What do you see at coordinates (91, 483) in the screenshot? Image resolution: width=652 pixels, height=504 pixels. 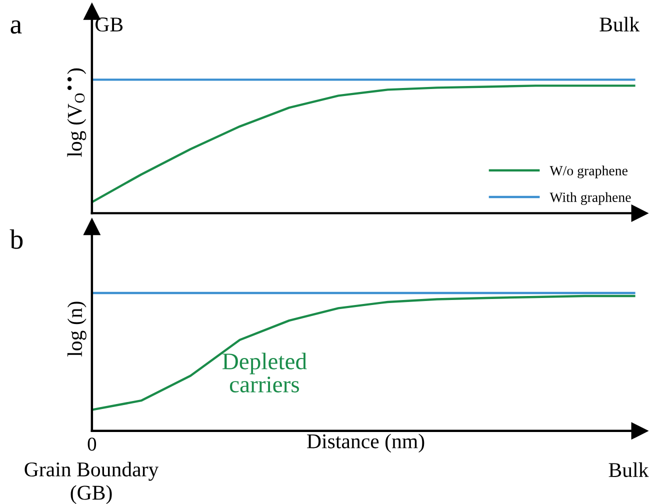 I see `text: Grain Boundary (GB)` at bounding box center [91, 483].